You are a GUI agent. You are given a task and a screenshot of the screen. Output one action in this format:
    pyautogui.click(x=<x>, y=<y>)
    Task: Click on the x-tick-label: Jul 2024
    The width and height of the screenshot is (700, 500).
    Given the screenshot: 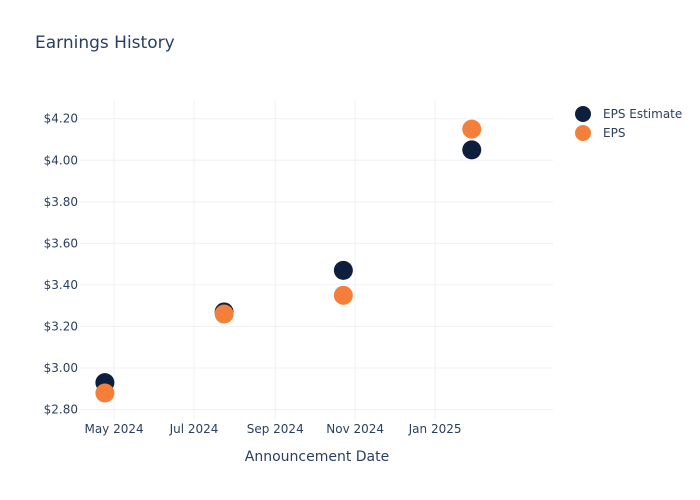 What is the action you would take?
    pyautogui.click(x=194, y=429)
    